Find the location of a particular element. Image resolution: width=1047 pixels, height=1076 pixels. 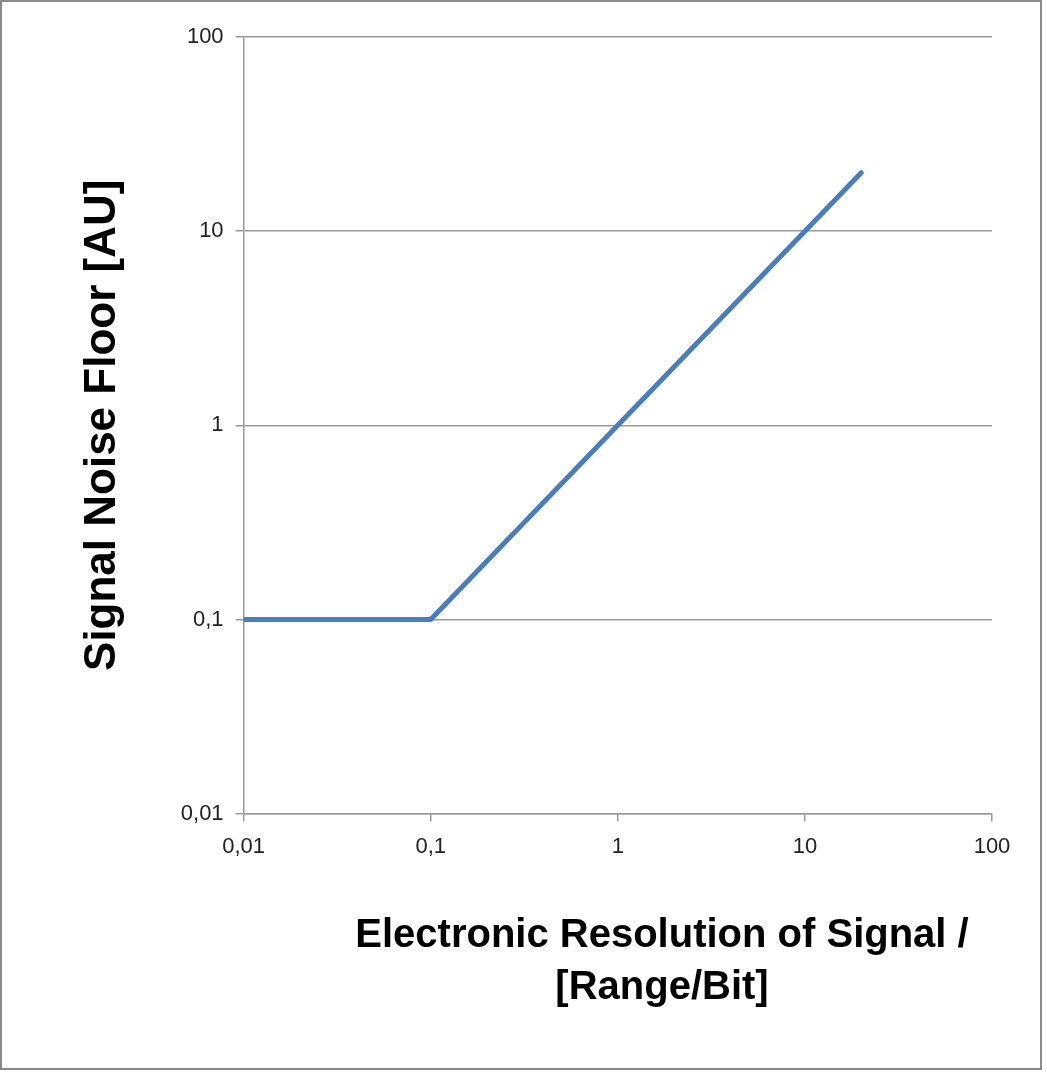

x-tick-label: 1 is located at coordinates (617, 845).